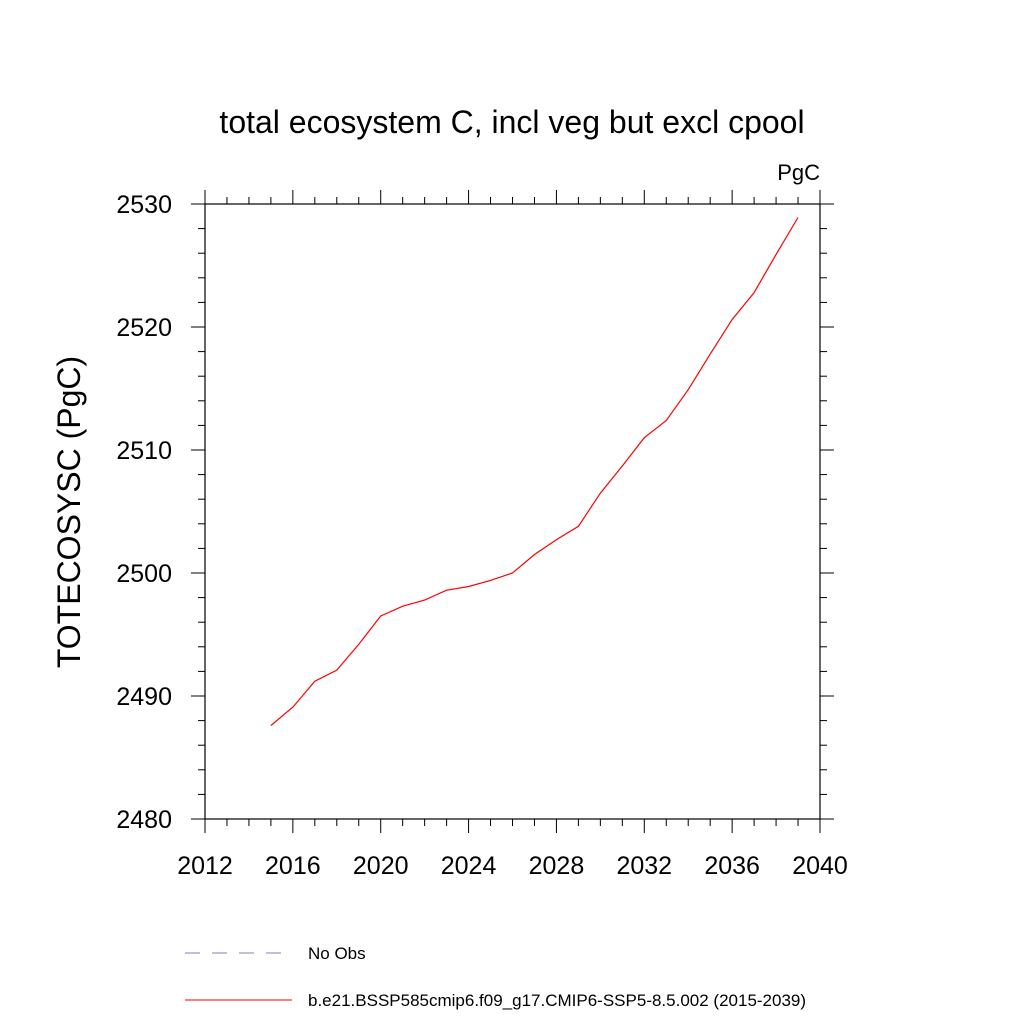  What do you see at coordinates (205, 866) in the screenshot?
I see `x-tick-label: 2012` at bounding box center [205, 866].